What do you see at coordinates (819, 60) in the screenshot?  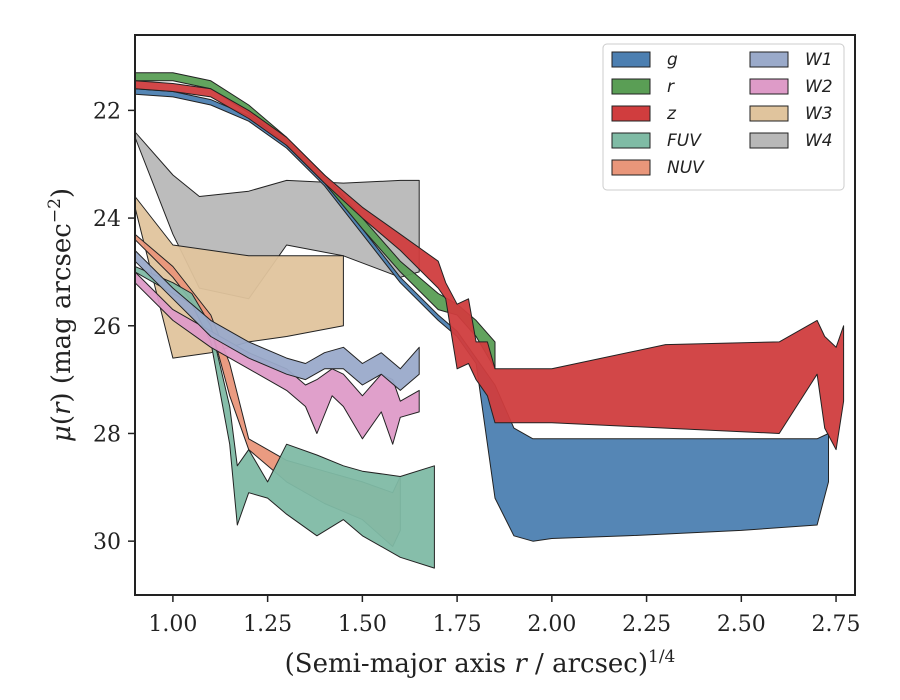 I see `legend-label-w1: W1` at bounding box center [819, 60].